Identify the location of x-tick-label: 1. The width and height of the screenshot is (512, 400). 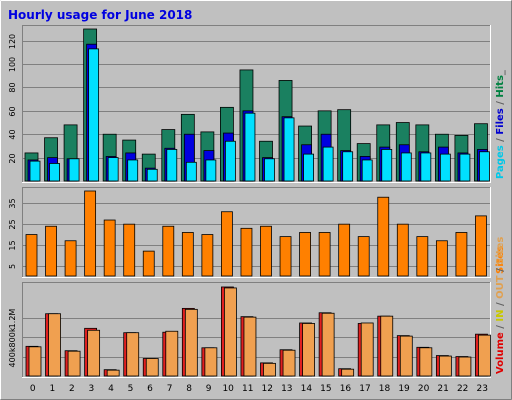
(52, 389).